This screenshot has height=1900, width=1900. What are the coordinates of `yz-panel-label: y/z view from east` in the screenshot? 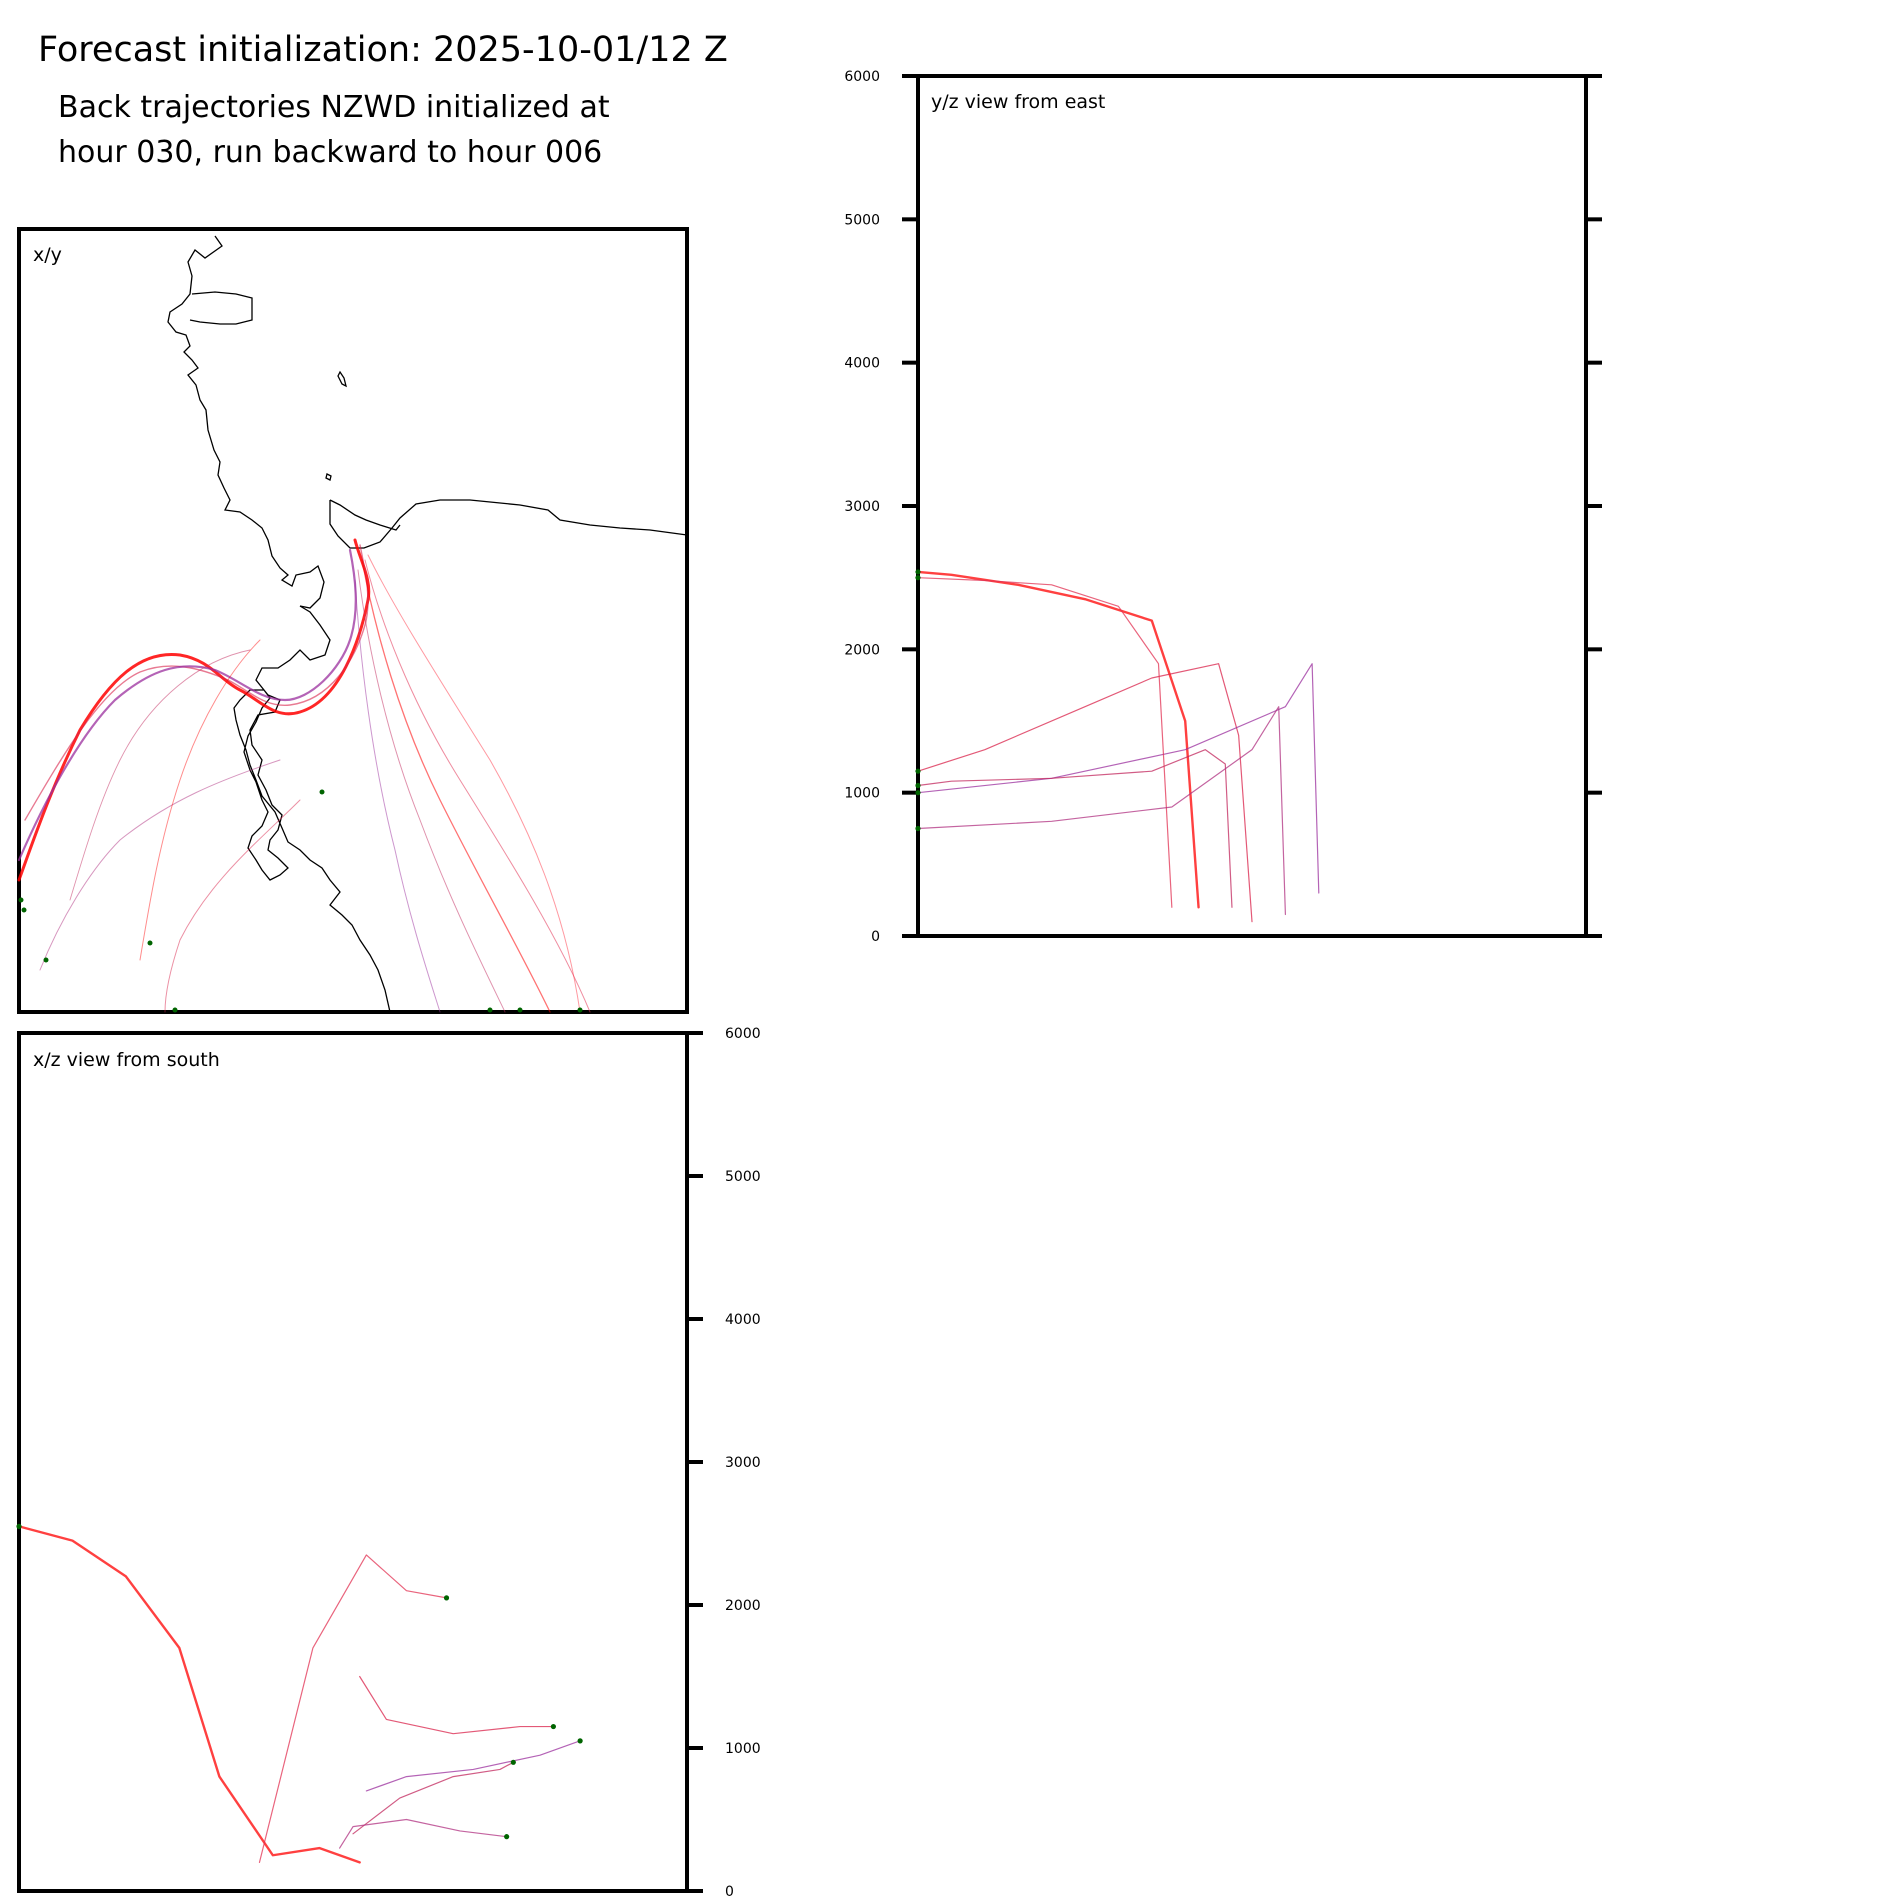 It's located at (1018, 102).